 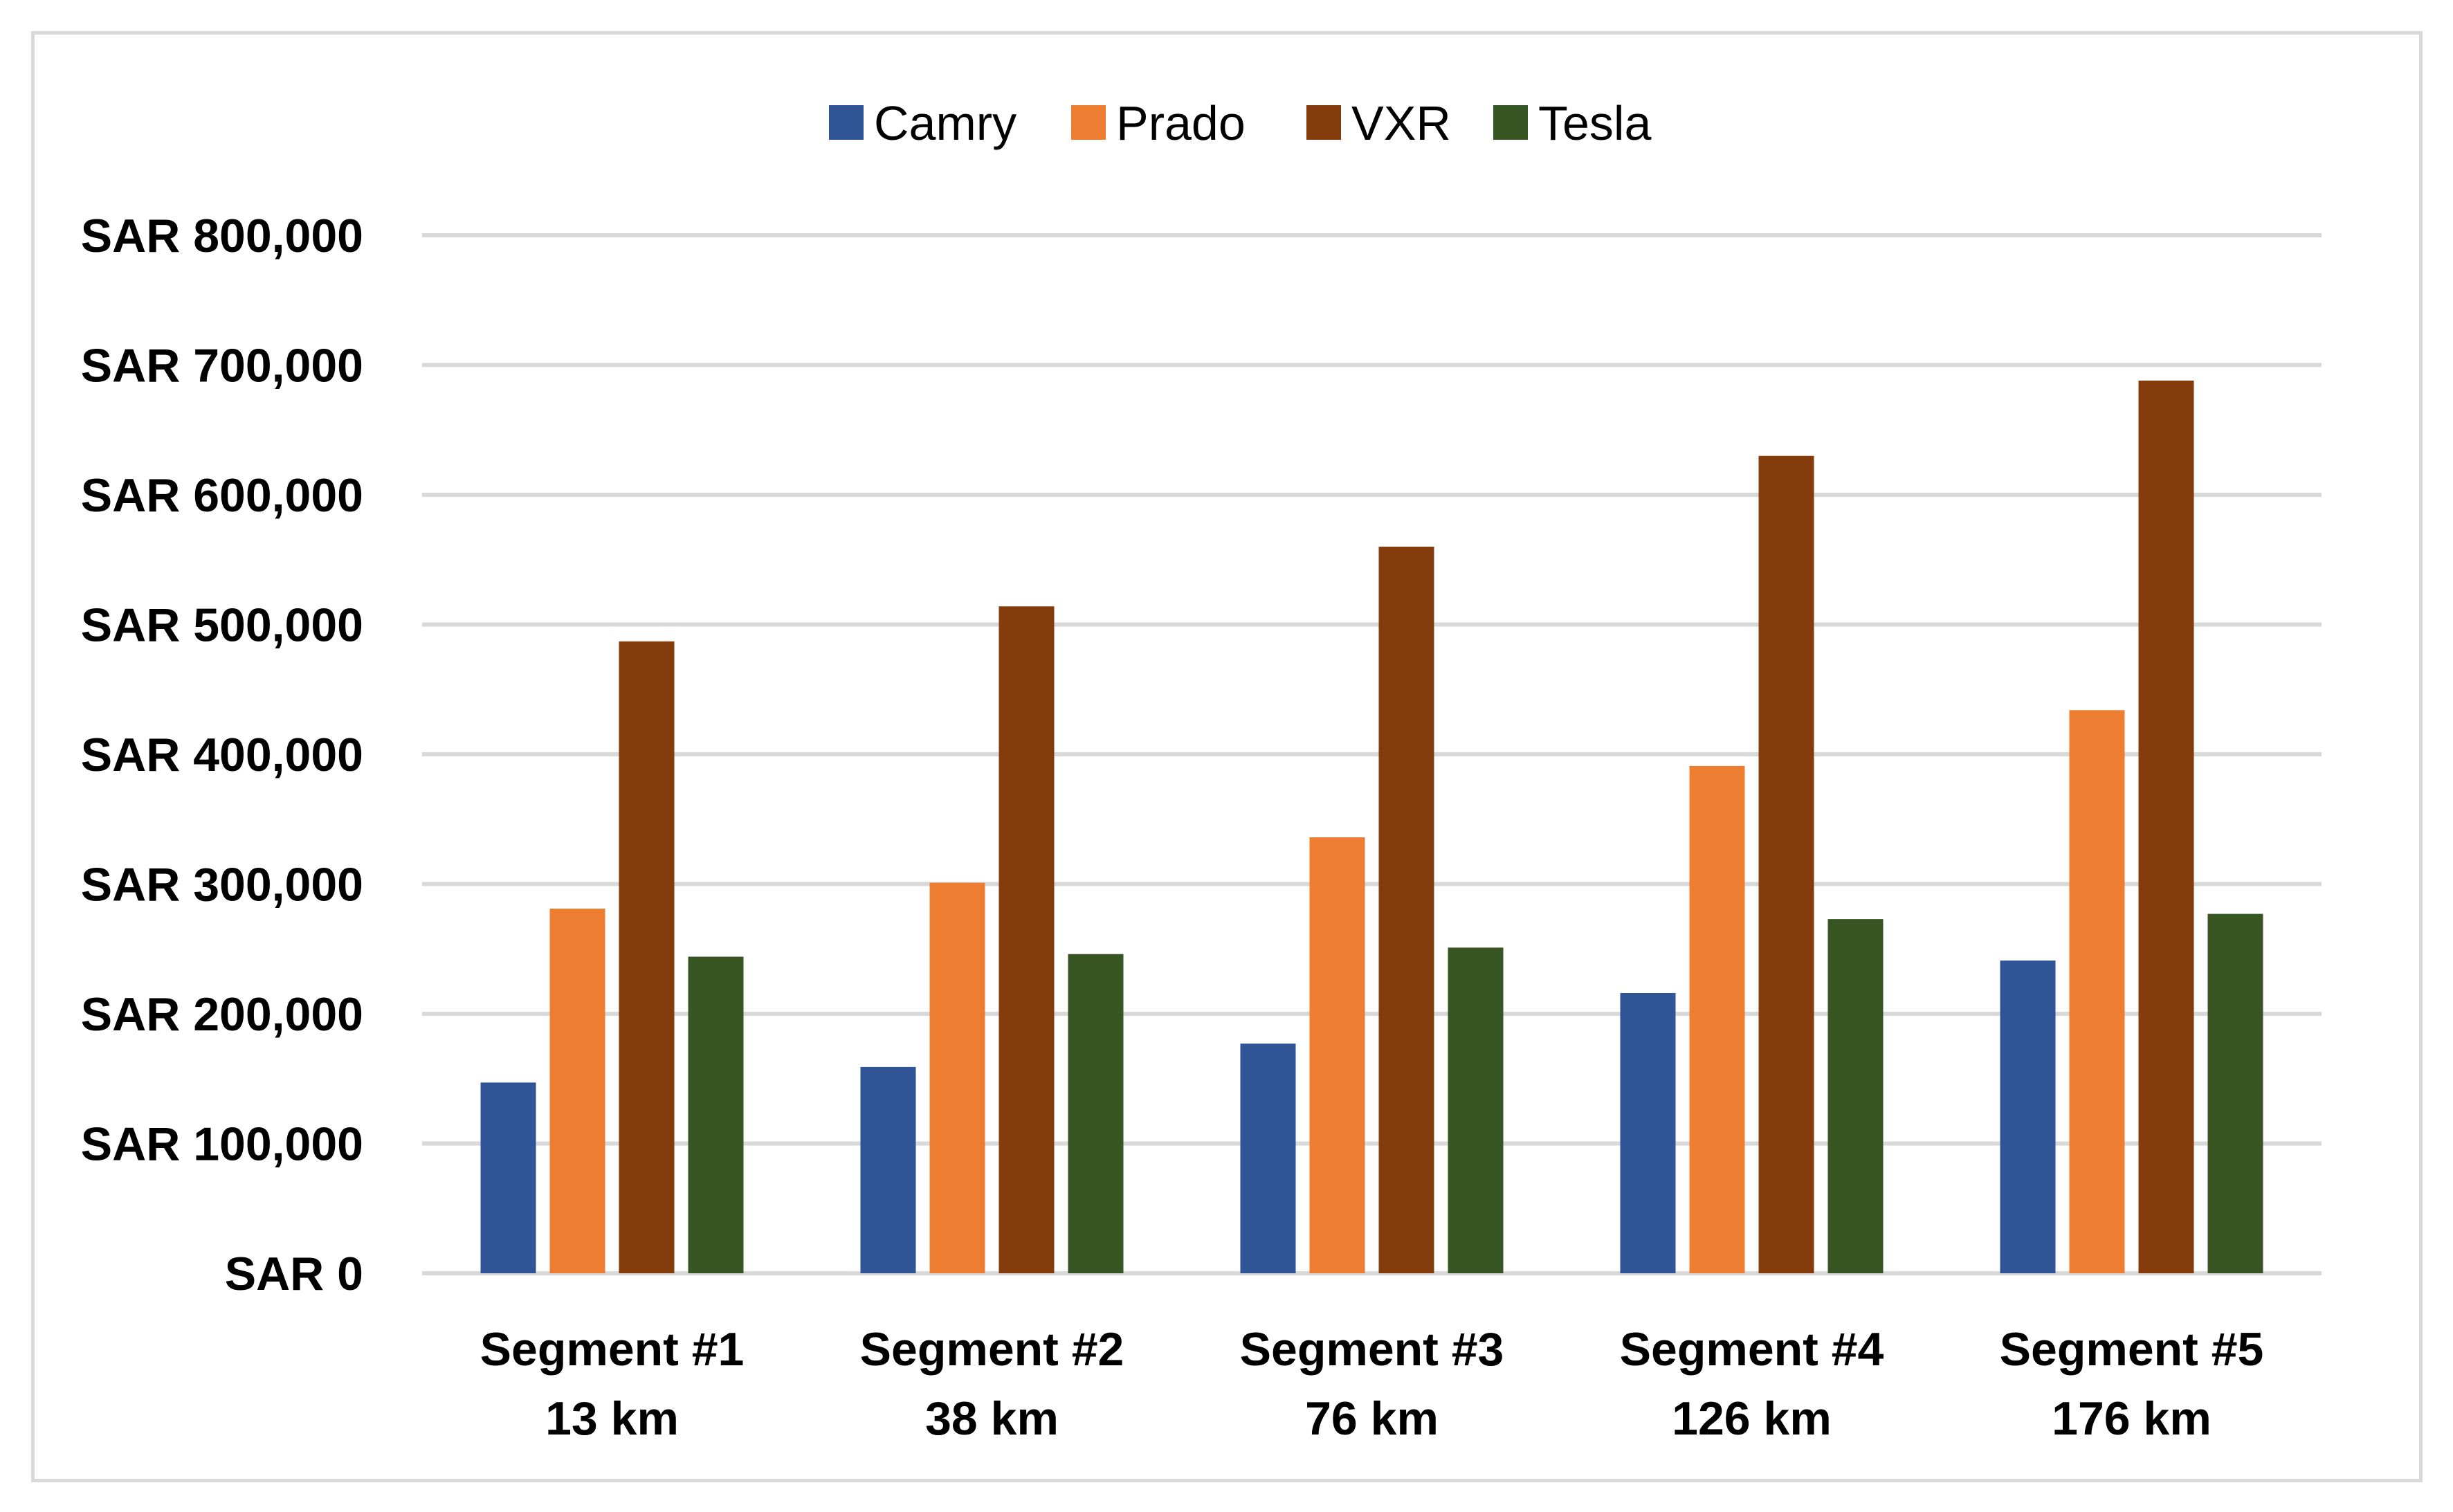 What do you see at coordinates (1511, 122) in the screenshot?
I see `legend-swatch-tesla` at bounding box center [1511, 122].